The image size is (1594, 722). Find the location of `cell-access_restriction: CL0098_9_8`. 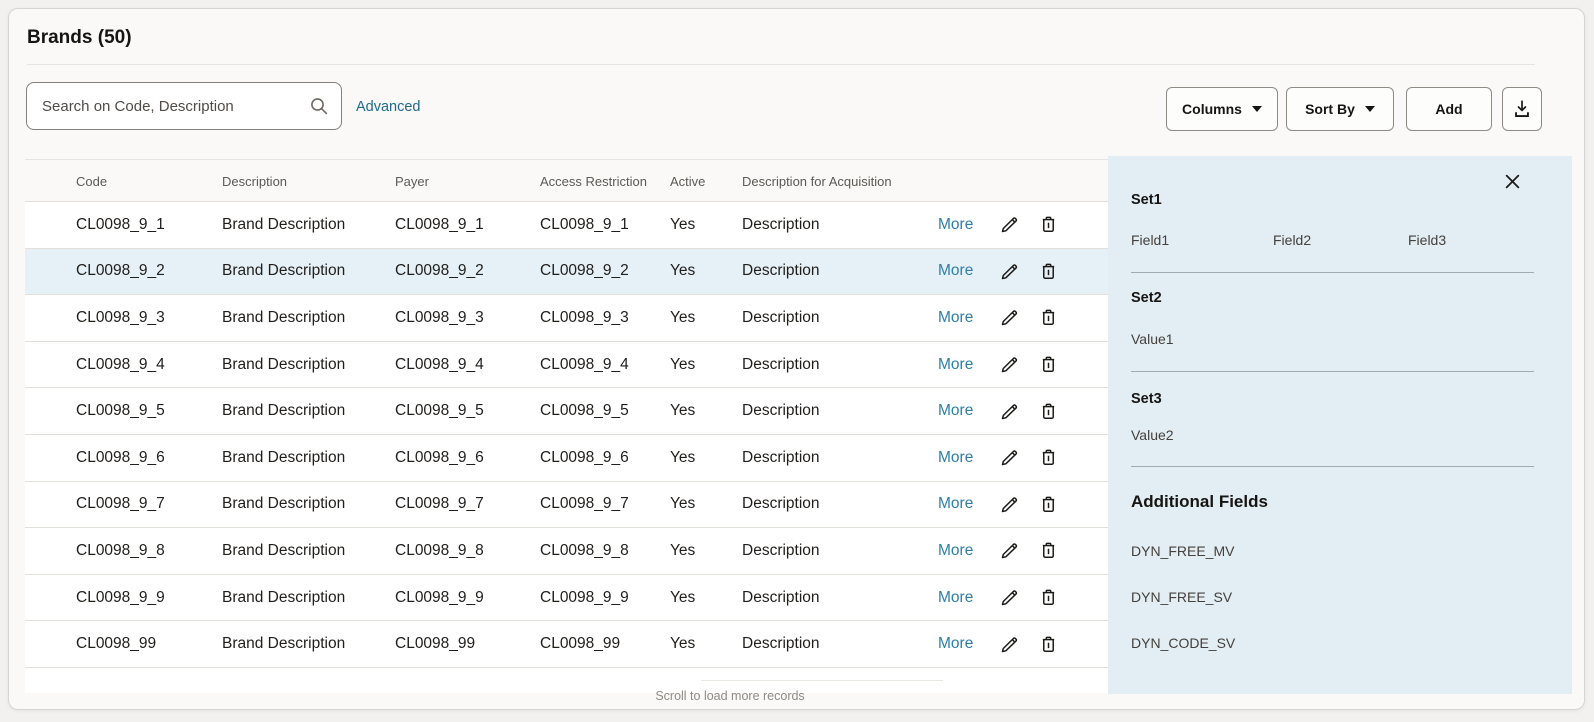

cell-access_restriction: CL0098_9_8 is located at coordinates (584, 550).